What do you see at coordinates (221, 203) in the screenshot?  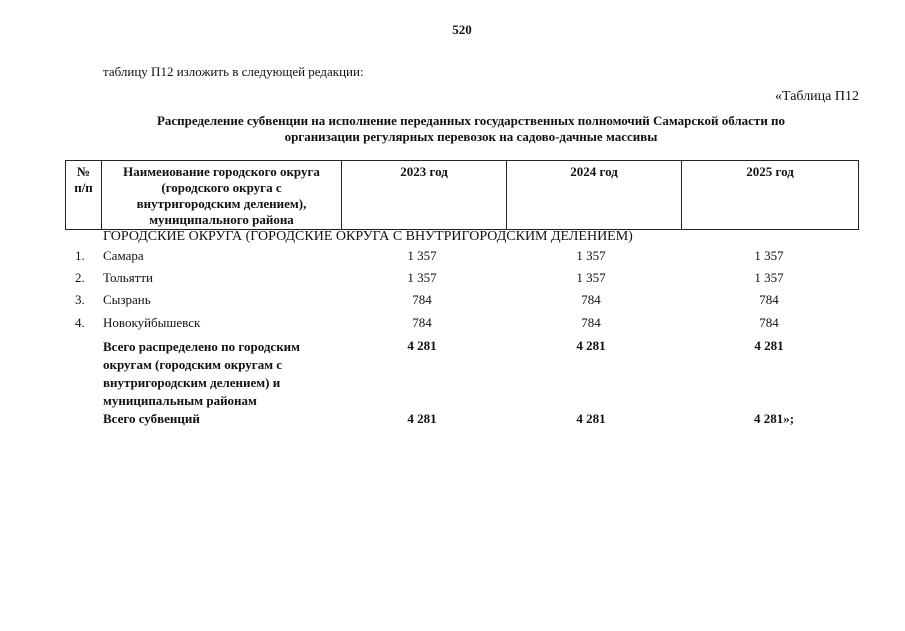 I see `table-cell: внутригородским делением),` at bounding box center [221, 203].